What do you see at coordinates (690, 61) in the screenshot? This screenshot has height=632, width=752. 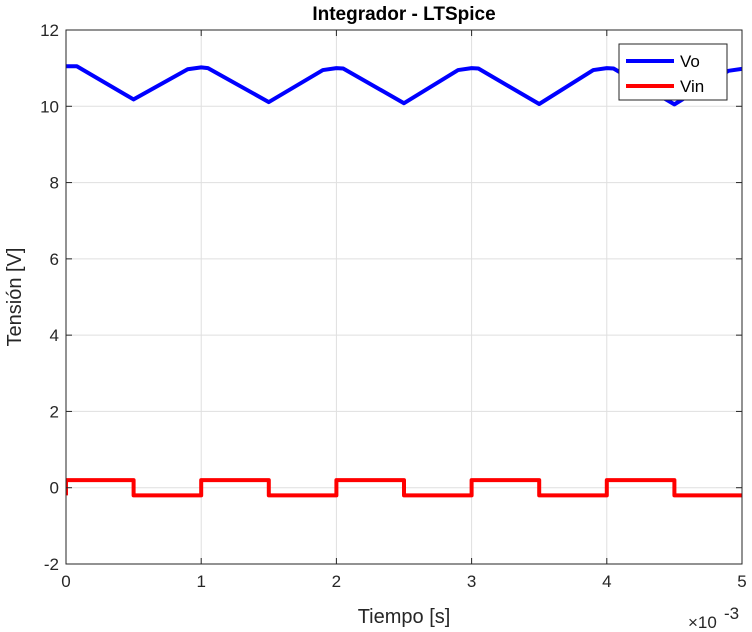 I see `legend-label-vo: Vo` at bounding box center [690, 61].